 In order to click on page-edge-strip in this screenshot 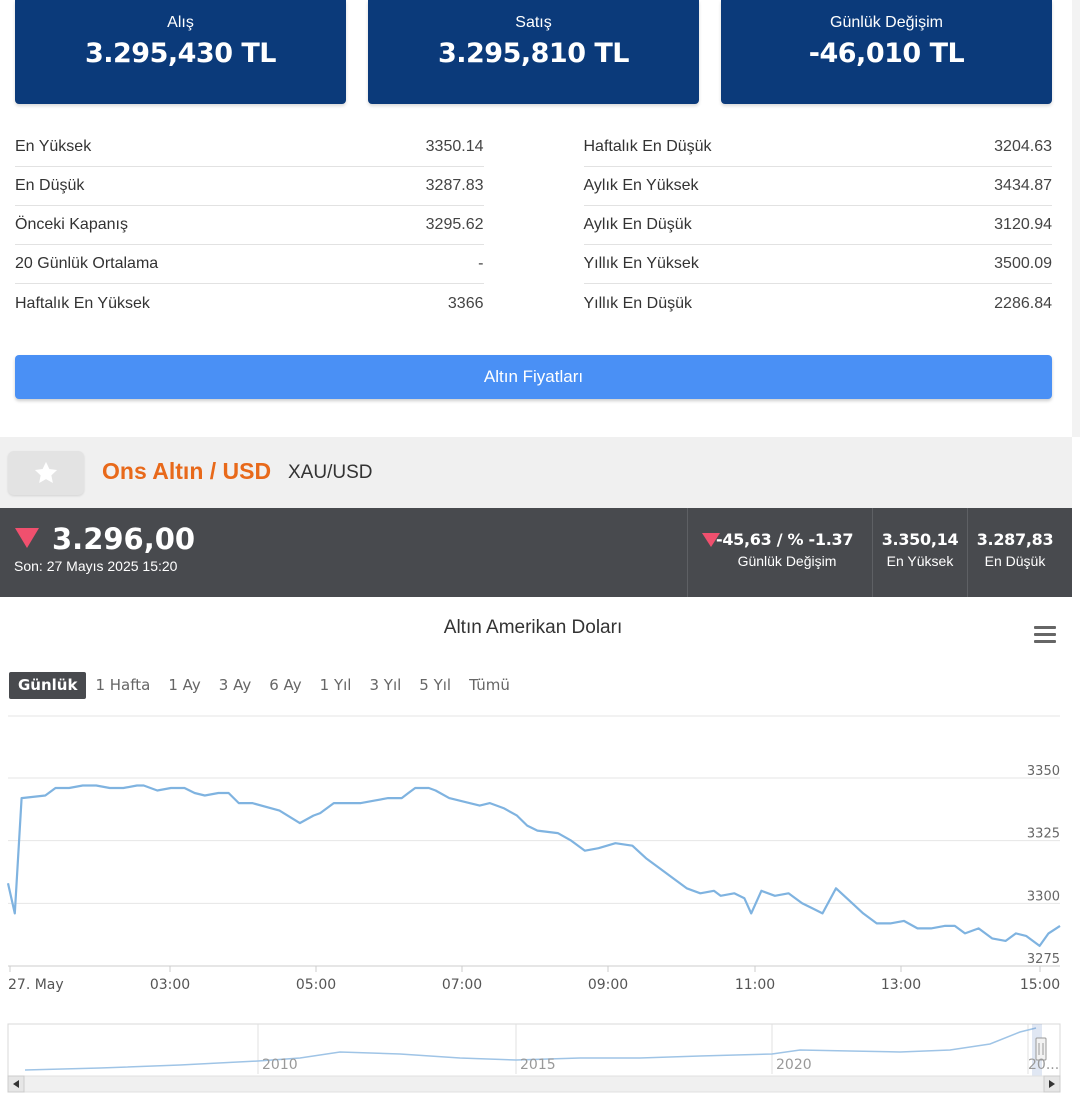, I will do `click(1076, 218)`.